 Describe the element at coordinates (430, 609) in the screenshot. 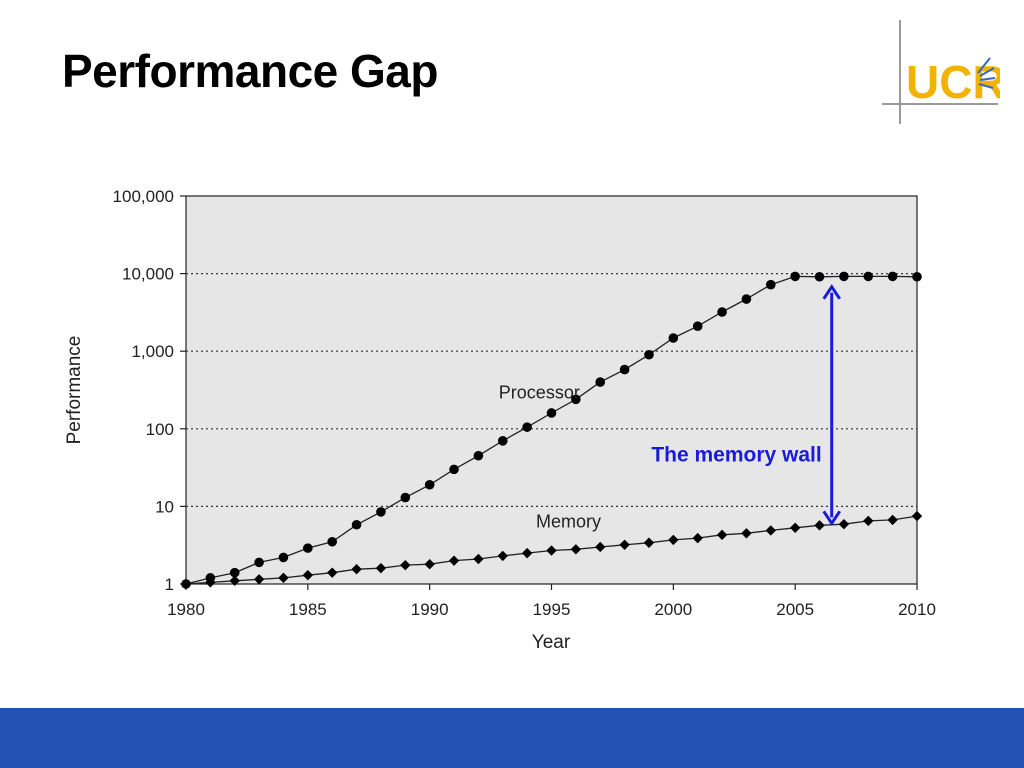

I see `x-tick-label: 1990` at that location.